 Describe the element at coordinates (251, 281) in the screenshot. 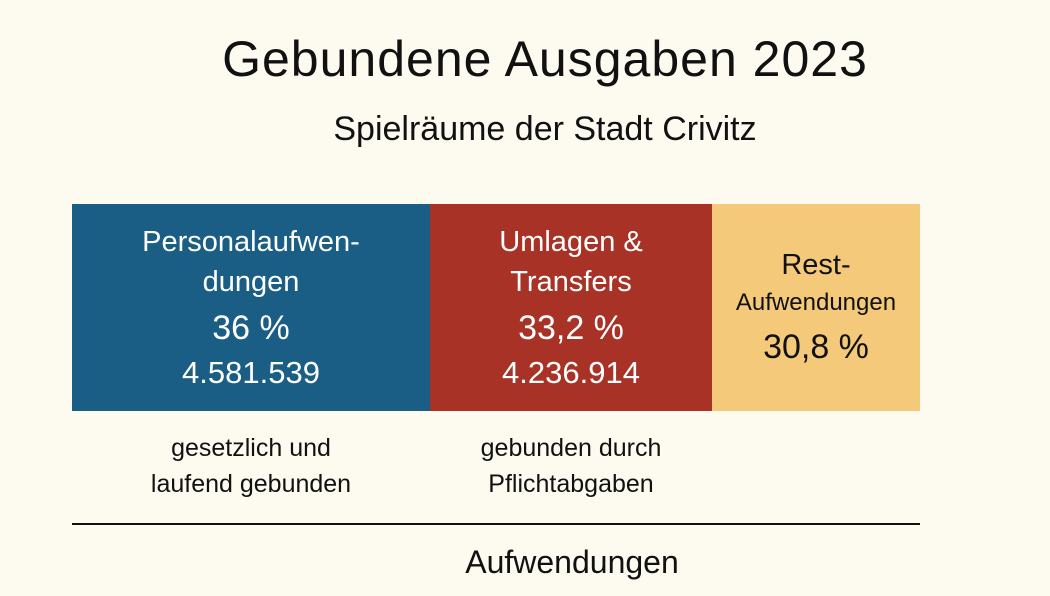

I see `segment-label: dungen` at that location.